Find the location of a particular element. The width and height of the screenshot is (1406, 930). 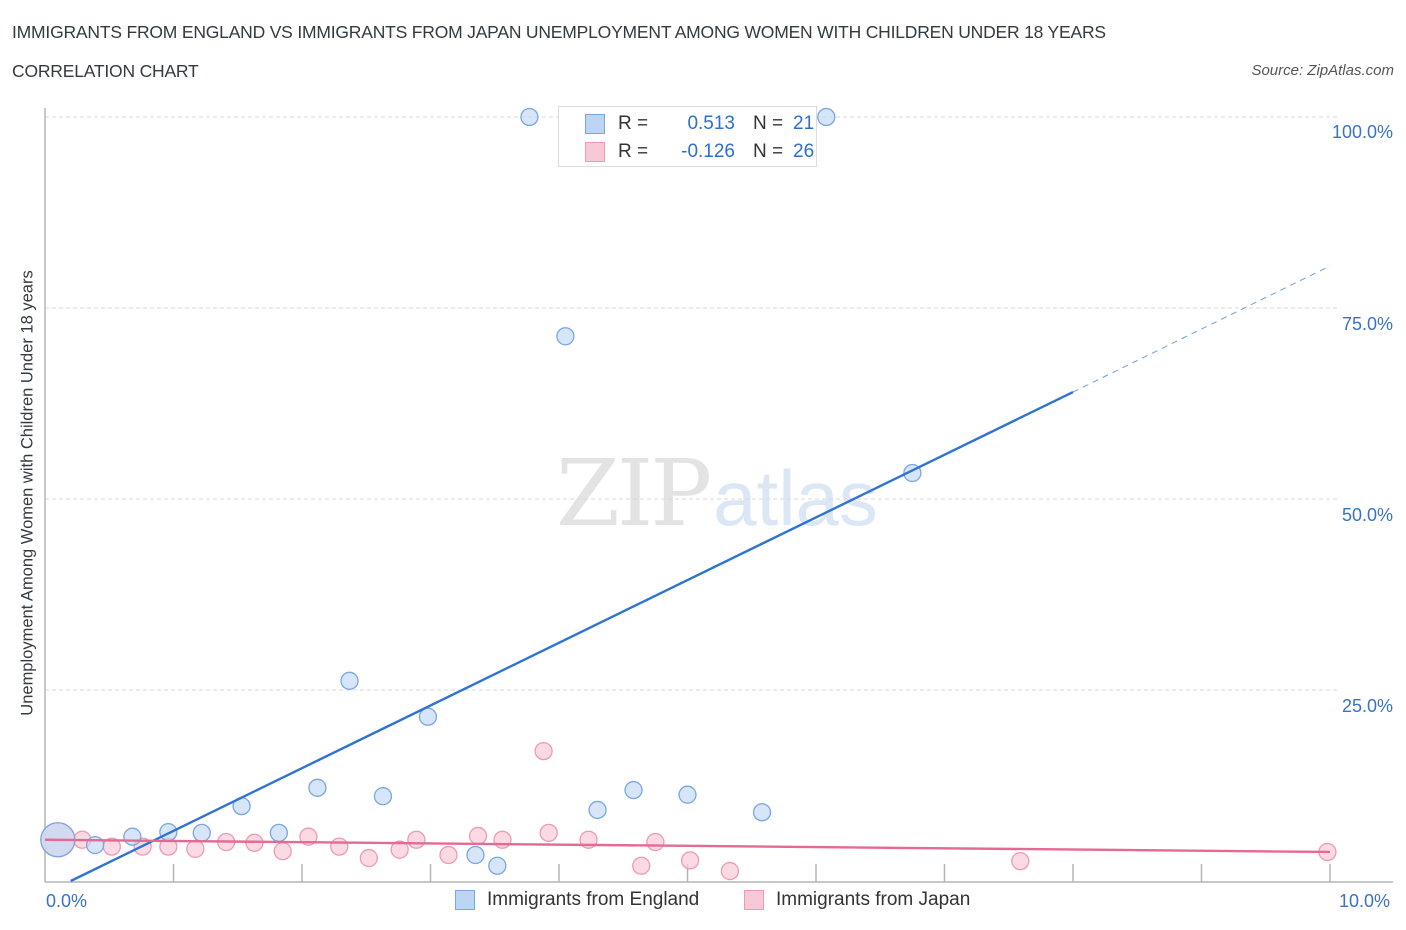

stats-row-japan: R = -0.126 N = 26 is located at coordinates (699, 152).